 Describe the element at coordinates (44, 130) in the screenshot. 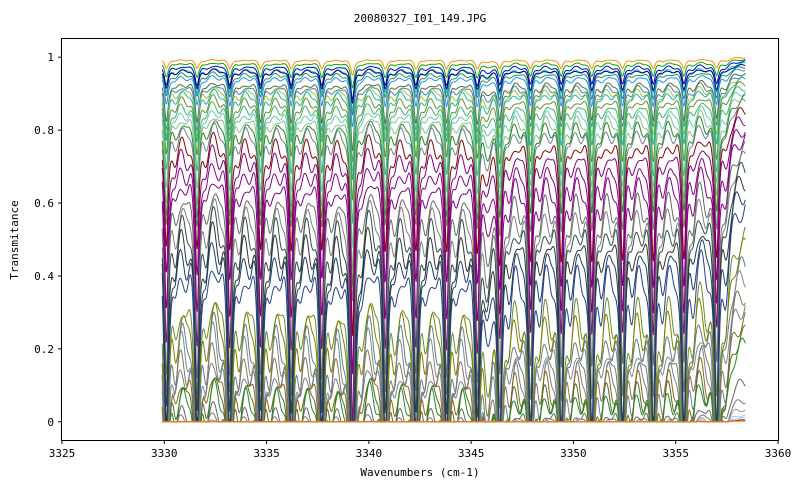

I see `y-tick-label: 0.8` at that location.